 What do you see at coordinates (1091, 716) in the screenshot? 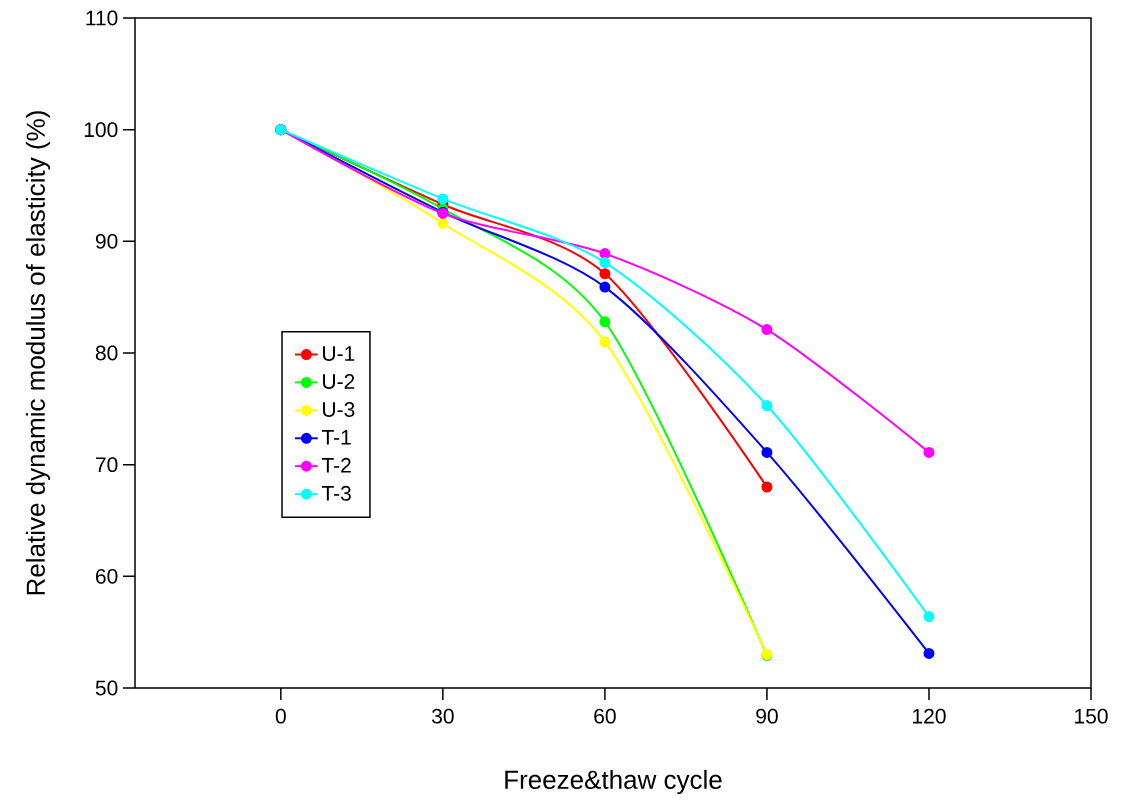
I see `x-tick-label: 150` at bounding box center [1091, 716].